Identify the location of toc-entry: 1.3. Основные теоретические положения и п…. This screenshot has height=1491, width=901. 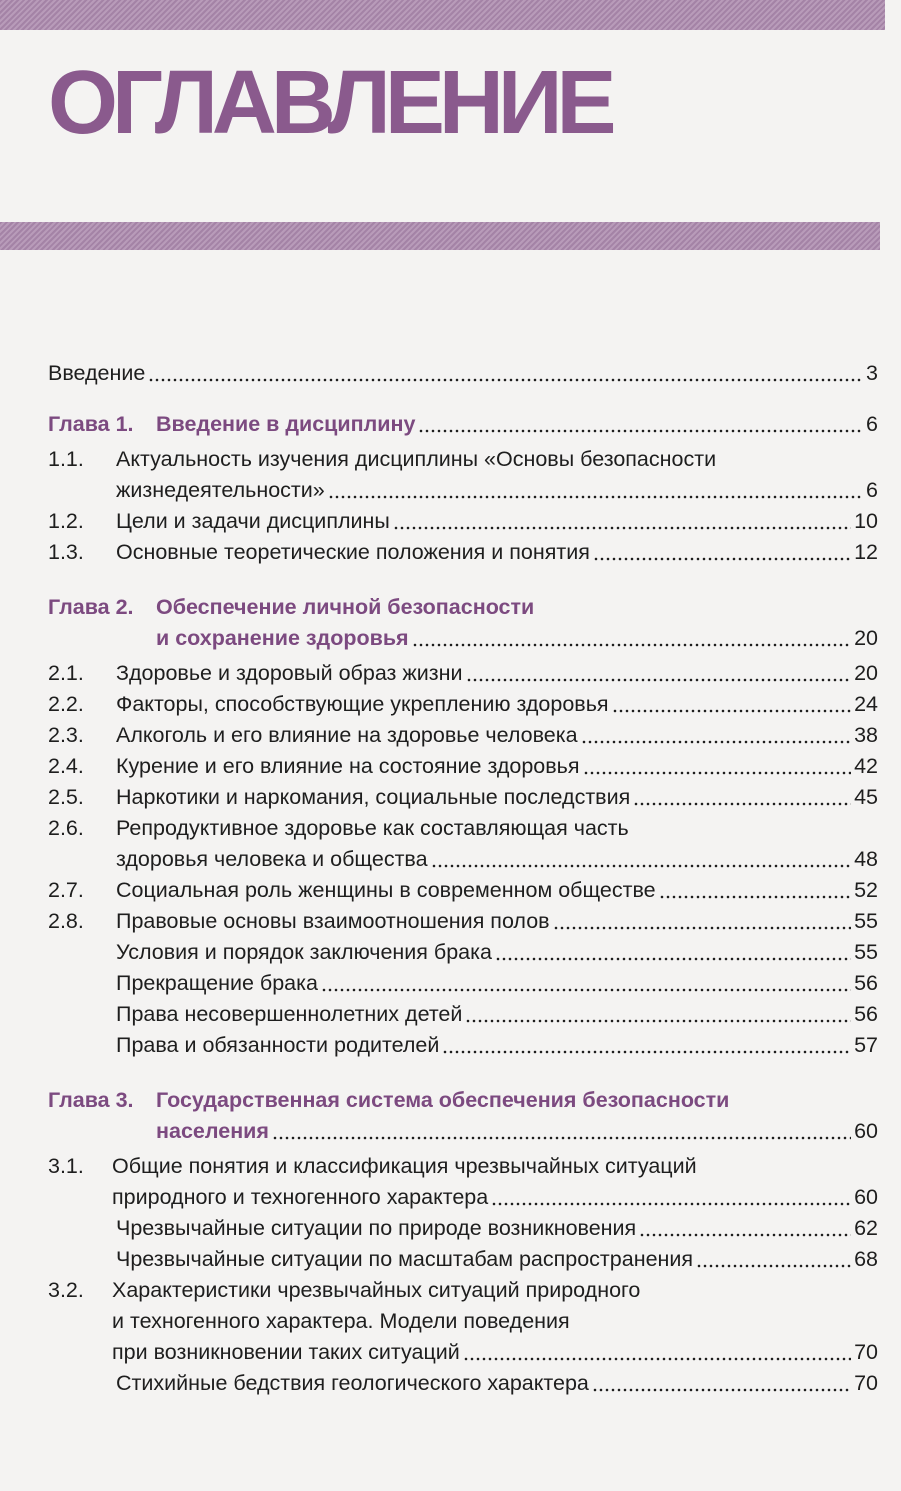
(463, 552).